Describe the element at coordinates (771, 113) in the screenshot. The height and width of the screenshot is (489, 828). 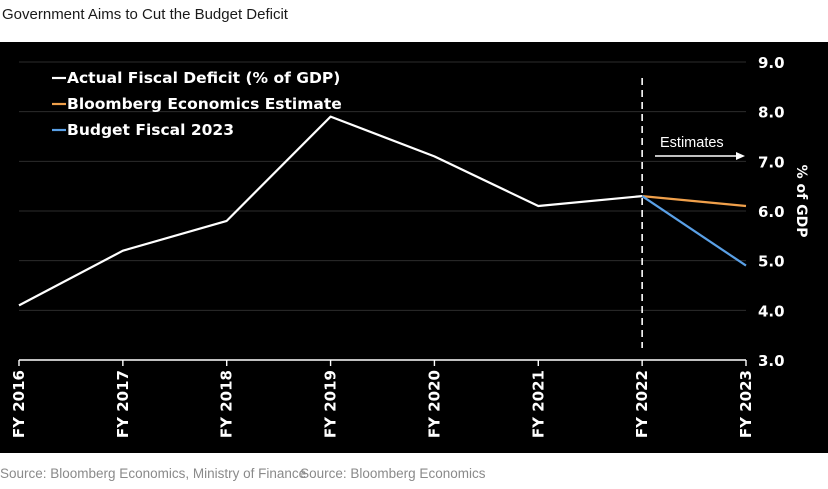
I see `y-tick-label: 8.0` at that location.